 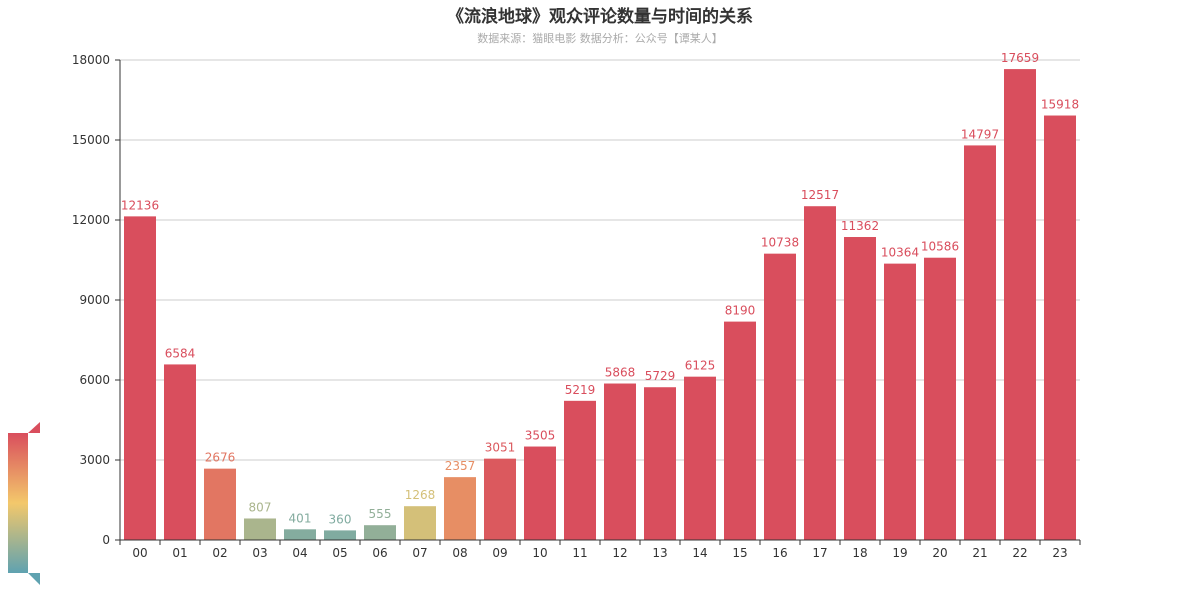 What do you see at coordinates (91, 220) in the screenshot?
I see `y-tick-label: 12000` at bounding box center [91, 220].